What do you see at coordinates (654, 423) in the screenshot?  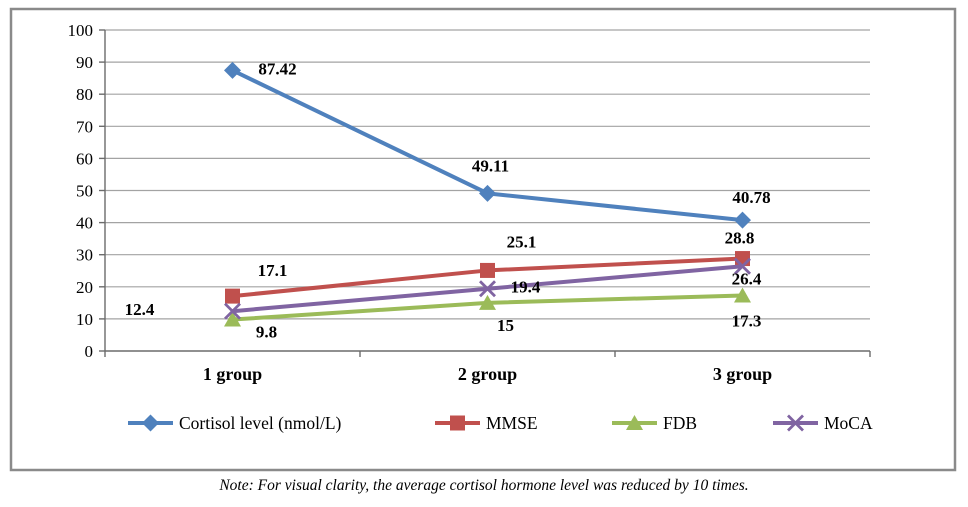 I see `legend-item-fdb: FDB` at bounding box center [654, 423].